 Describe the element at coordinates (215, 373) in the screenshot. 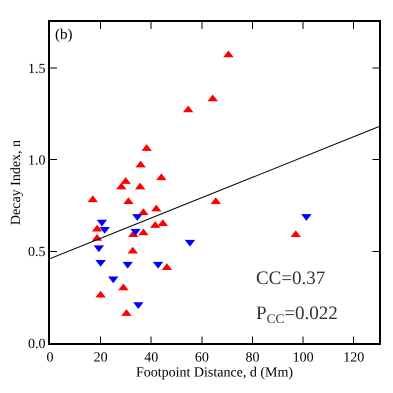

I see `x-axis-title: Footpoint Distance, d (Mm)` at that location.